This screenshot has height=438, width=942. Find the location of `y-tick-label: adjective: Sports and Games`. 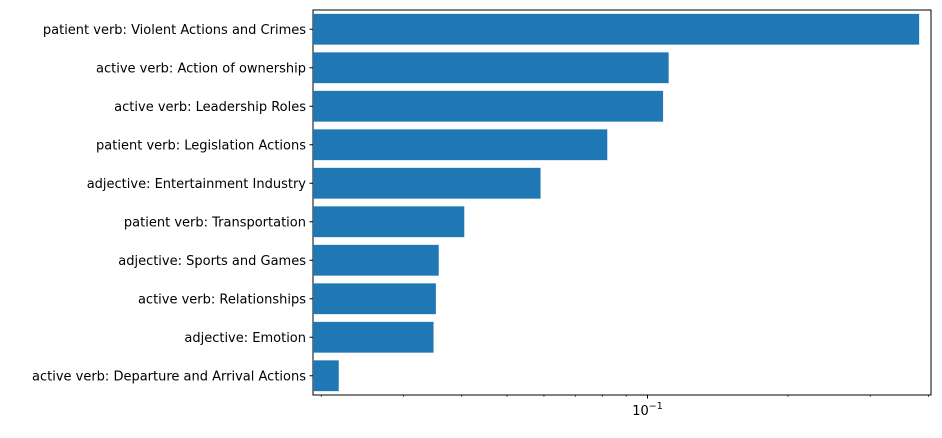

y-tick-label: adjective: Sports and Games is located at coordinates (212, 261).